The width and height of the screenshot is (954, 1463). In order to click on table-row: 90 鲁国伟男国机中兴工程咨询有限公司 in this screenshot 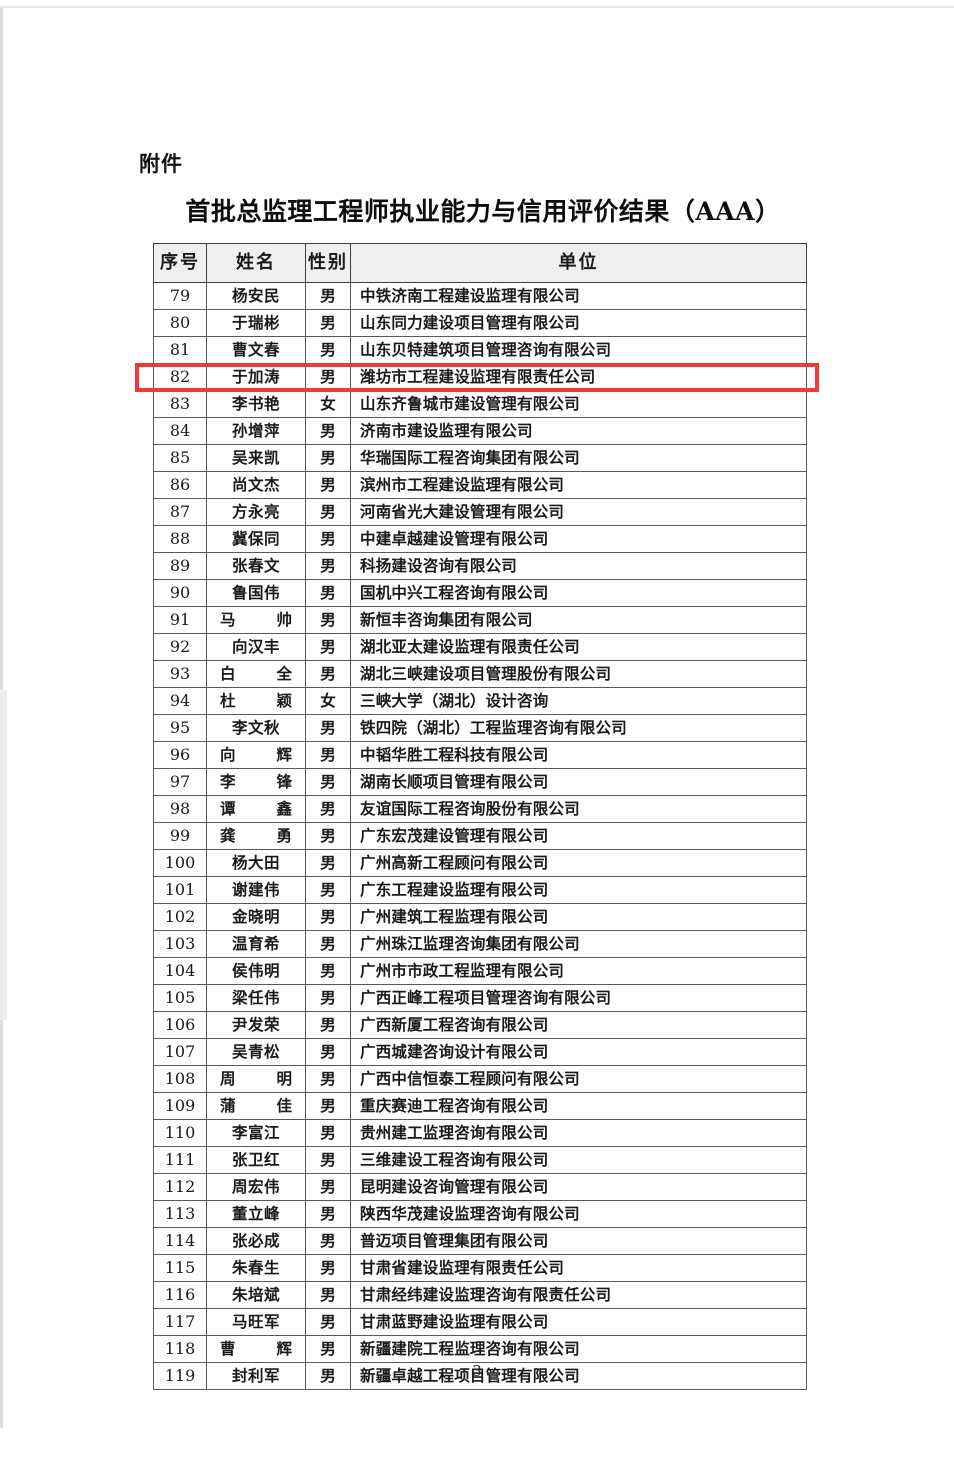, I will do `click(480, 593)`.